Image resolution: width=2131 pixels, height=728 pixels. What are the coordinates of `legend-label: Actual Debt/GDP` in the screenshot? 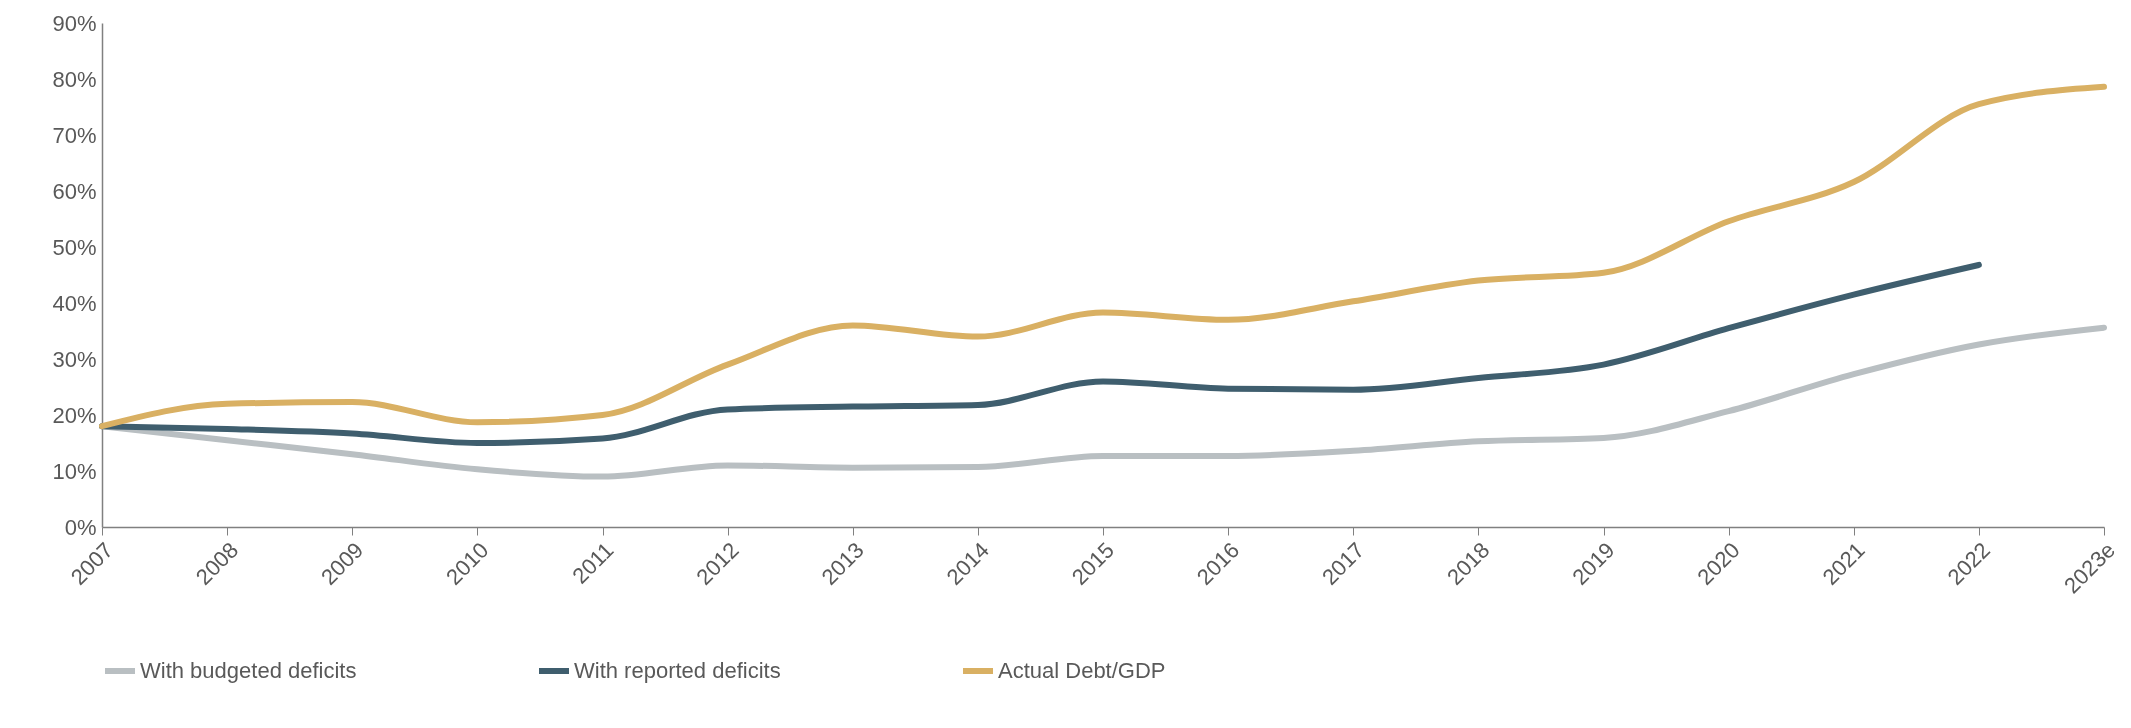 It's located at (1082, 670).